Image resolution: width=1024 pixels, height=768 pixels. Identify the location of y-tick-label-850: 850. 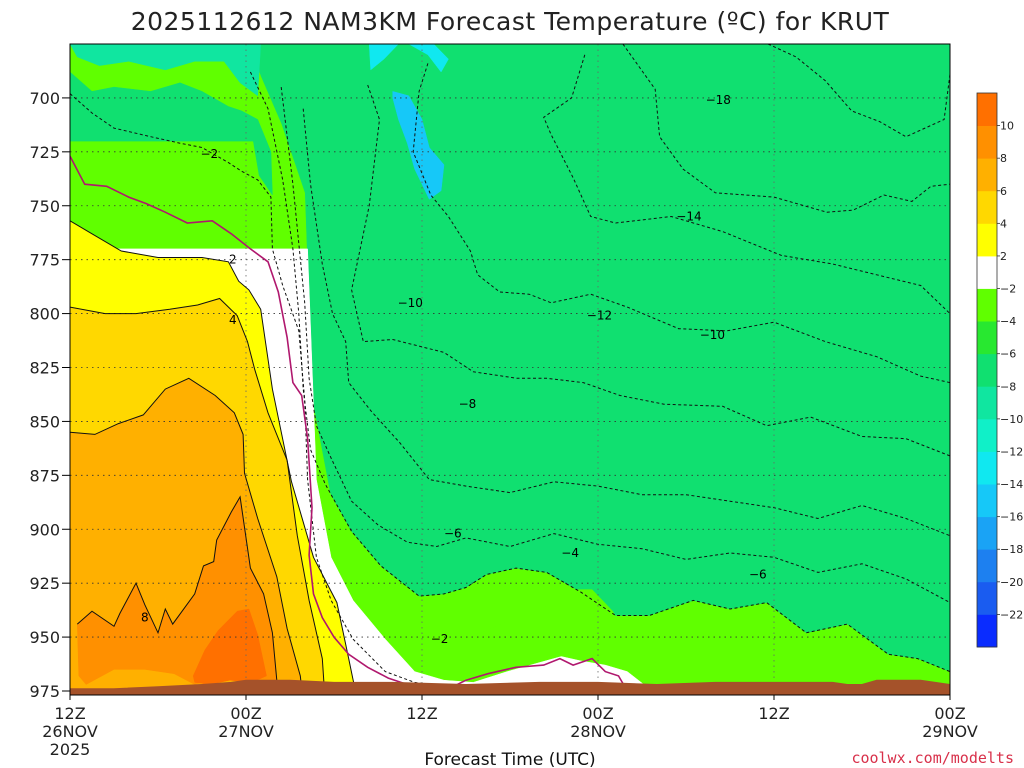
(44, 421).